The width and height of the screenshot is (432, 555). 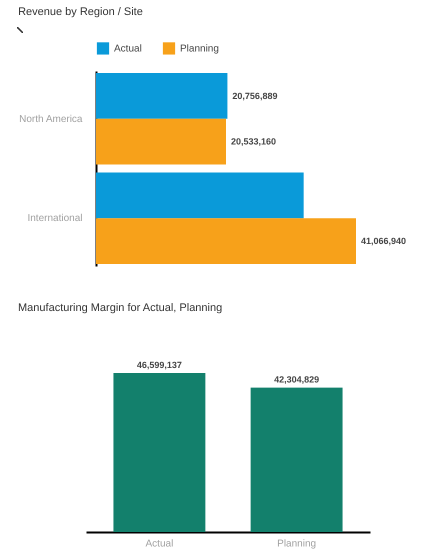 What do you see at coordinates (297, 379) in the screenshot?
I see `data-label: 42,304,829` at bounding box center [297, 379].